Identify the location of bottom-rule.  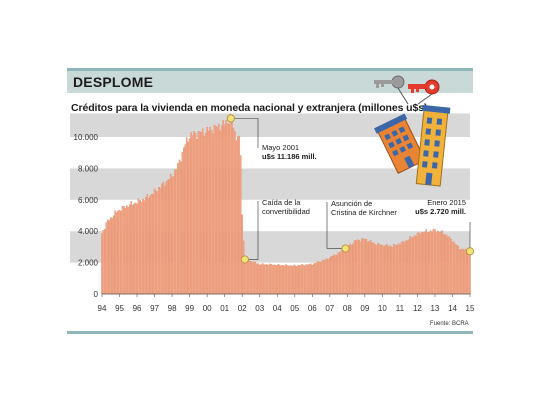
(270, 332).